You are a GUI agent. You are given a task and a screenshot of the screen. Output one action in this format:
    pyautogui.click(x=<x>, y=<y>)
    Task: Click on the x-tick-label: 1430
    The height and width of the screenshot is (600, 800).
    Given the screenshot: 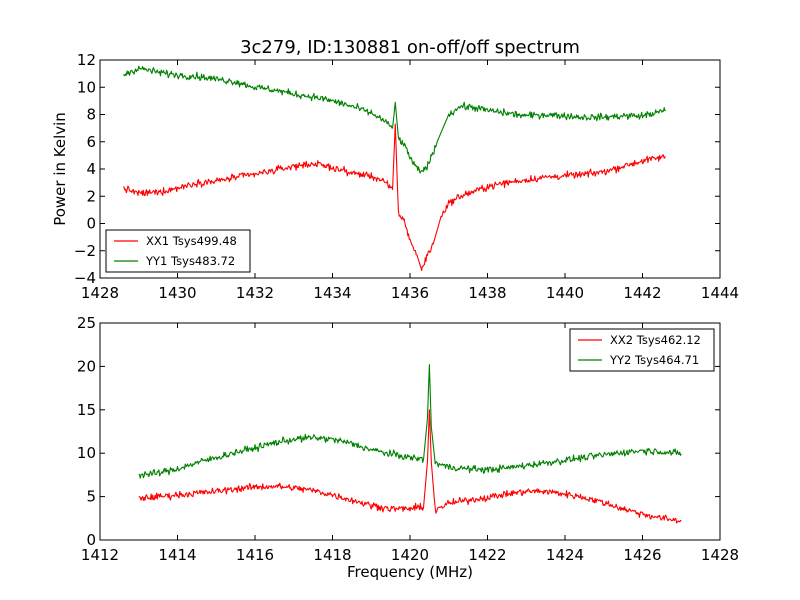 What is the action you would take?
    pyautogui.click(x=177, y=293)
    